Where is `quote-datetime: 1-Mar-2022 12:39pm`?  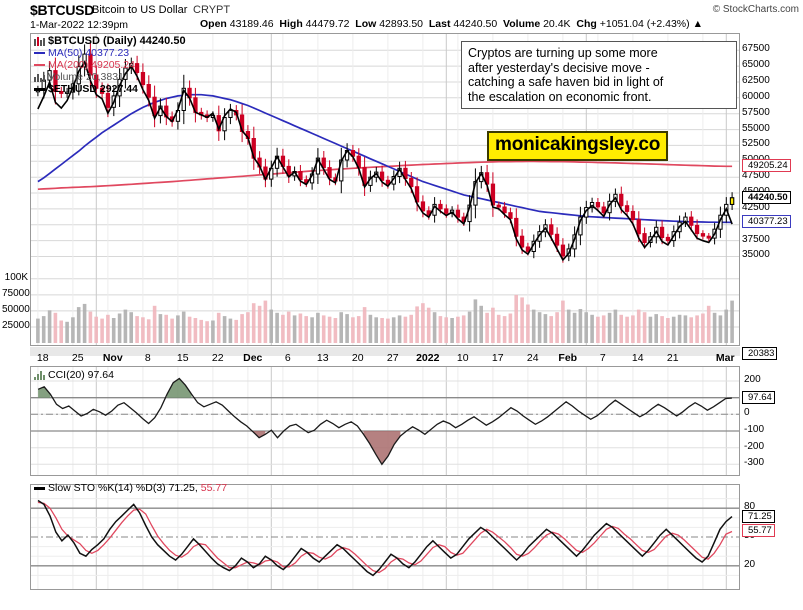 quote-datetime: 1-Mar-2022 12:39pm is located at coordinates (79, 25).